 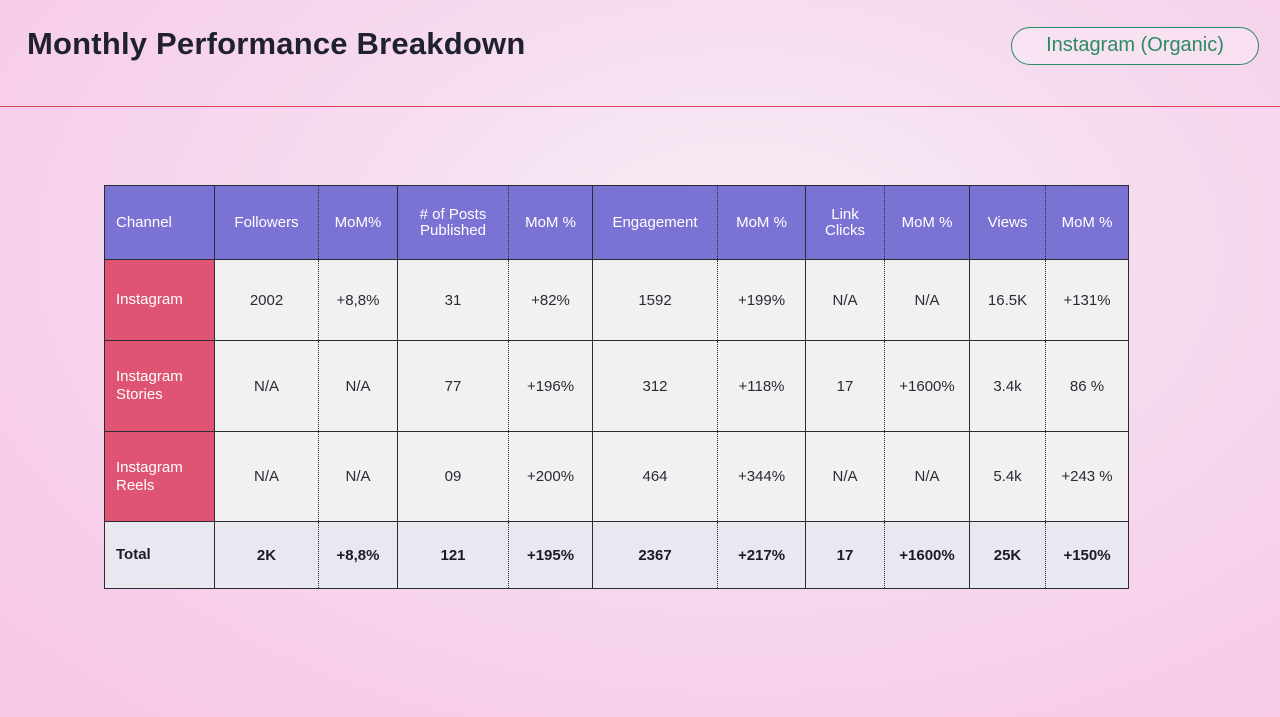 I want to click on cell-views: 3.4k, so click(x=1007, y=386).